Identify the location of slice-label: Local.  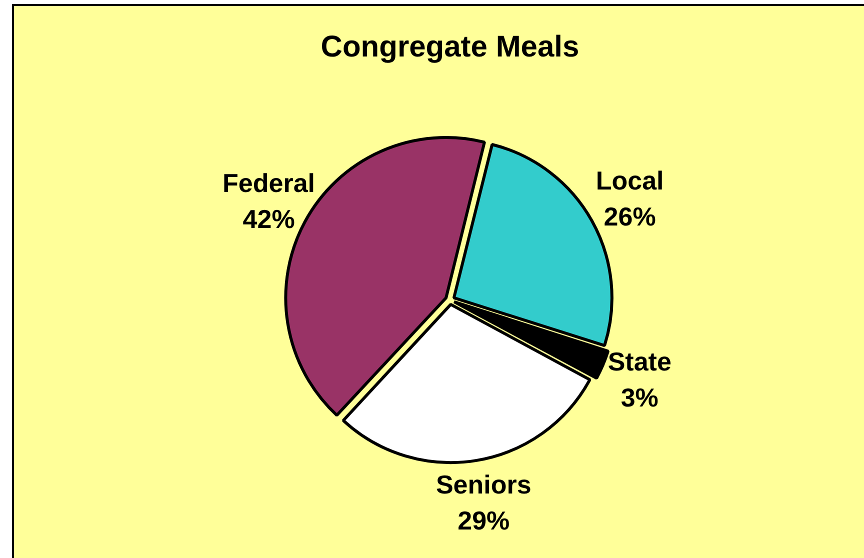
(630, 181).